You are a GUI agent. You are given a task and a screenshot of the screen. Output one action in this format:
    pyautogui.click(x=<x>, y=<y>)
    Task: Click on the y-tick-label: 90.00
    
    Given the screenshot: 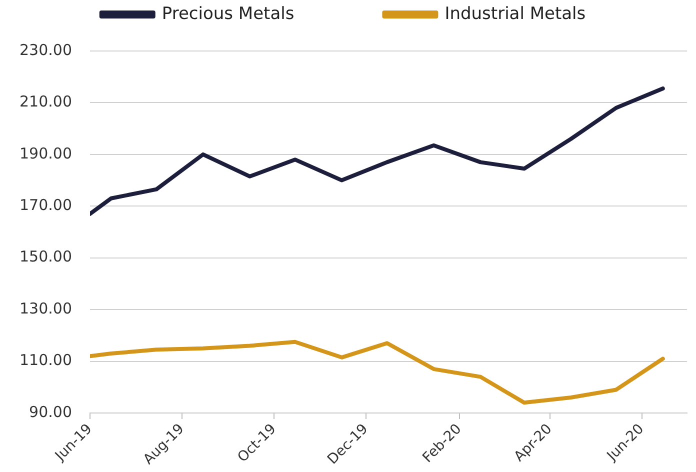 What is the action you would take?
    pyautogui.click(x=50, y=411)
    